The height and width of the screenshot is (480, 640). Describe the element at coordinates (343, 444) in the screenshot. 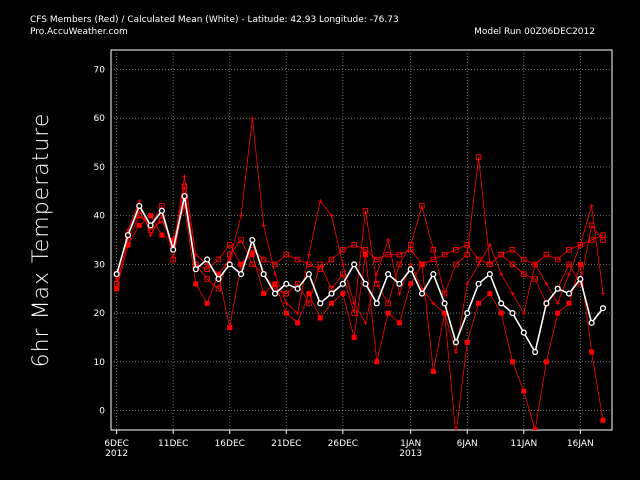

I see `x-tick-label: 26DEC` at that location.